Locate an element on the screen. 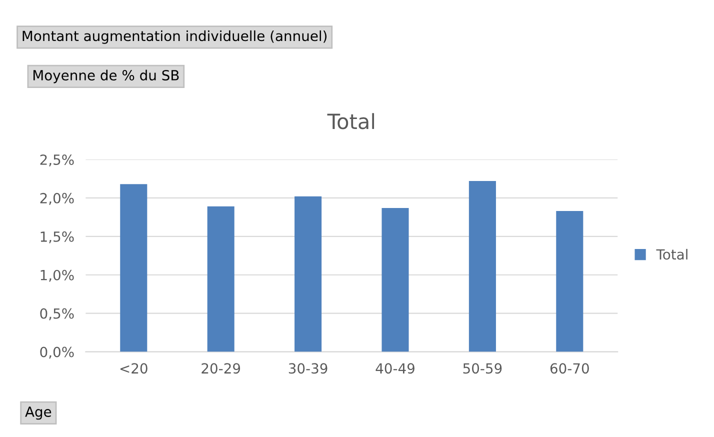  text: Age is located at coordinates (38, 413).